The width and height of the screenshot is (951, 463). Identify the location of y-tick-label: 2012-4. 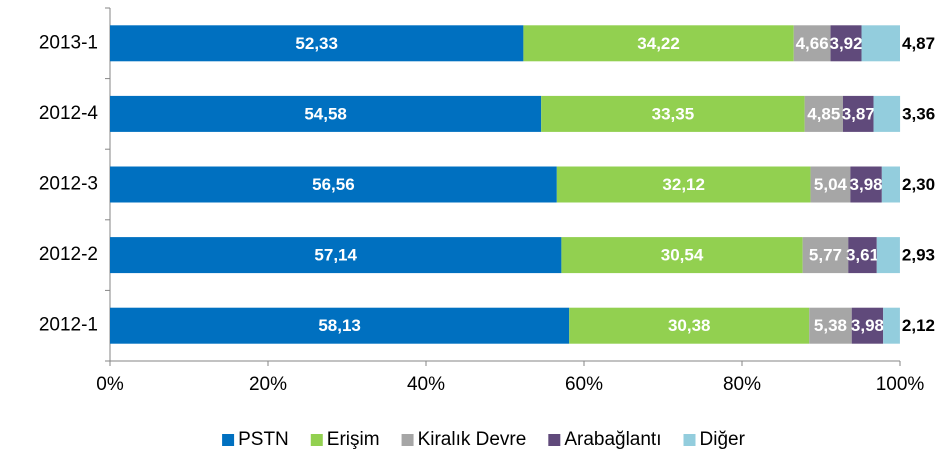
(69, 113).